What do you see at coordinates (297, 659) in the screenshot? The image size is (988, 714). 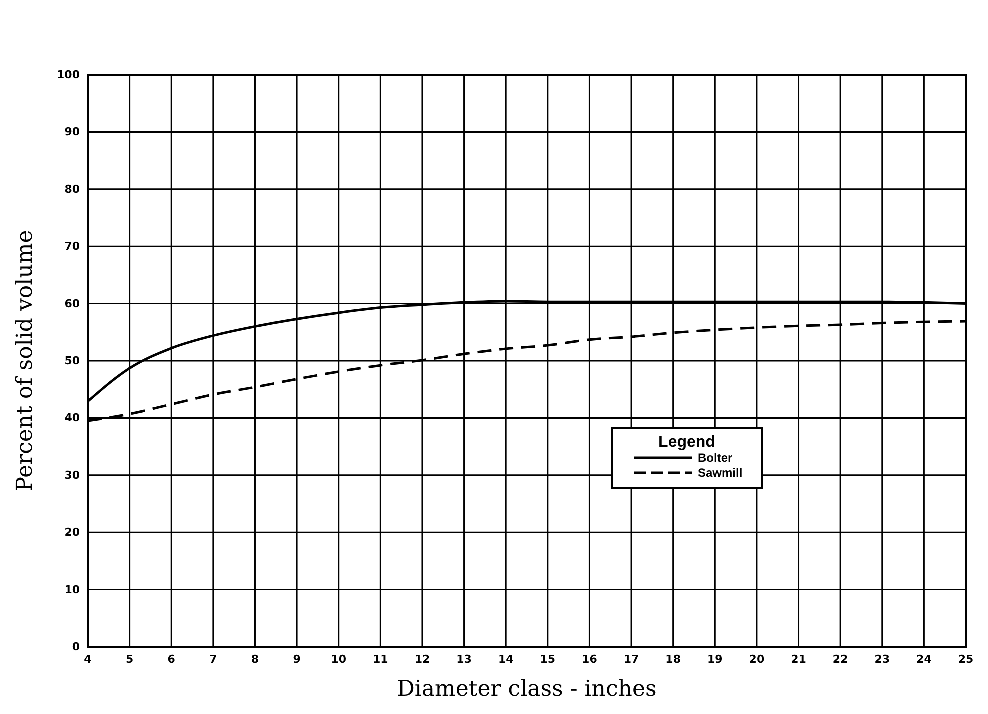 I see `x-tick-label: 9` at bounding box center [297, 659].